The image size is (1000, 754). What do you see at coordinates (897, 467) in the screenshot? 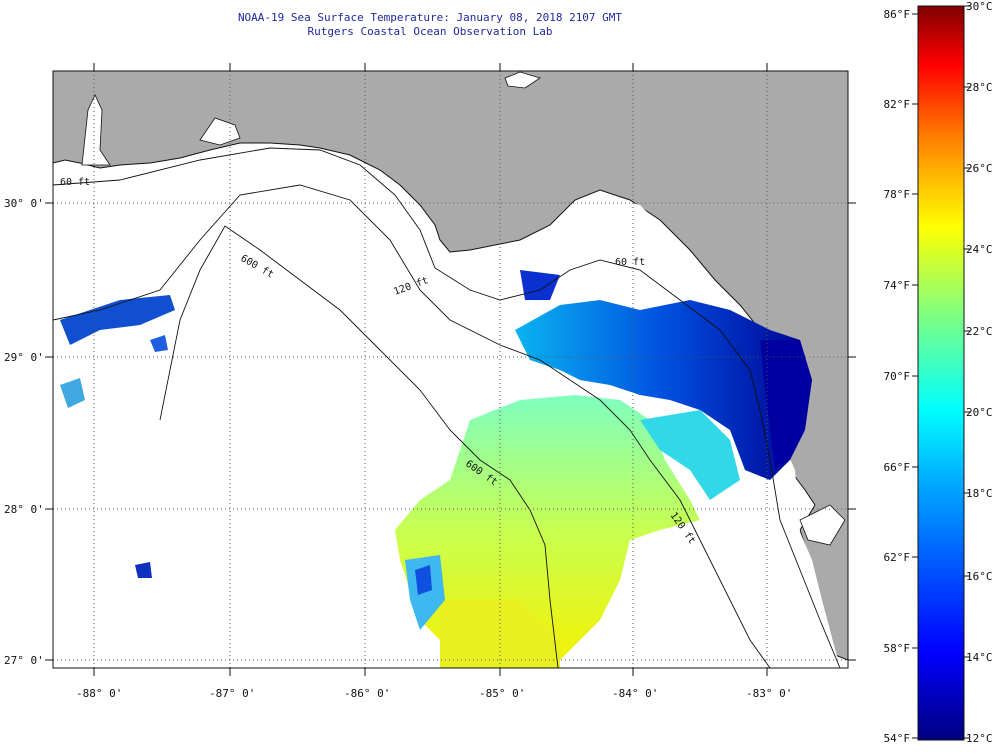
I see `colorbar-f-label: 66°F` at bounding box center [897, 467].